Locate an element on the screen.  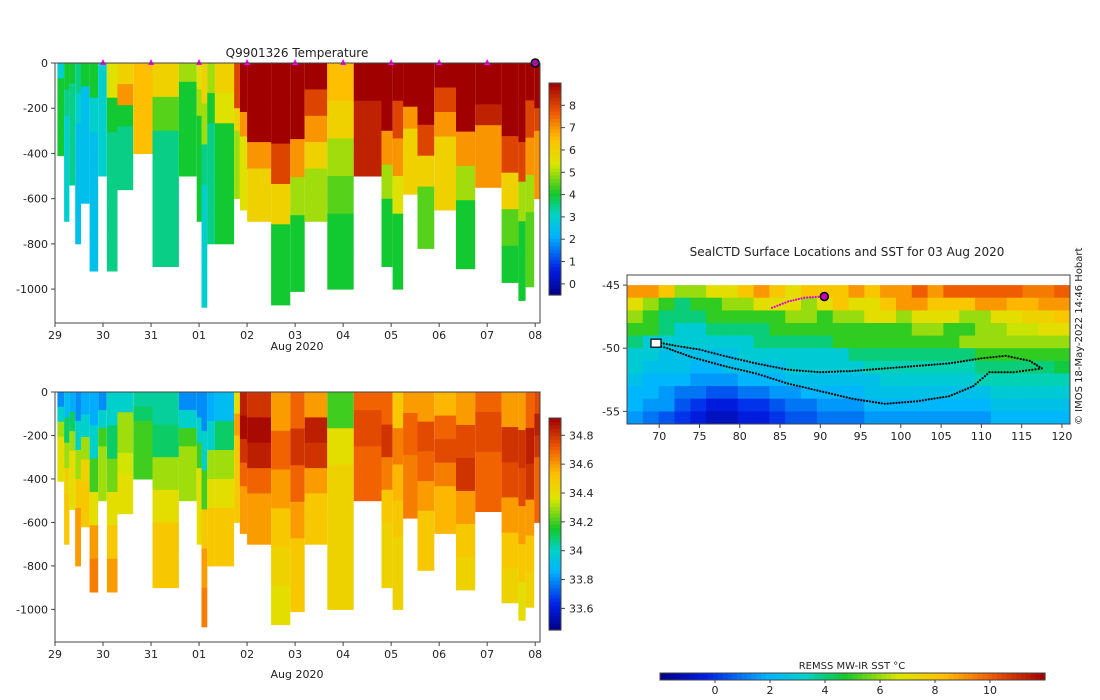
x-tick-label: 30 is located at coordinates (103, 654).